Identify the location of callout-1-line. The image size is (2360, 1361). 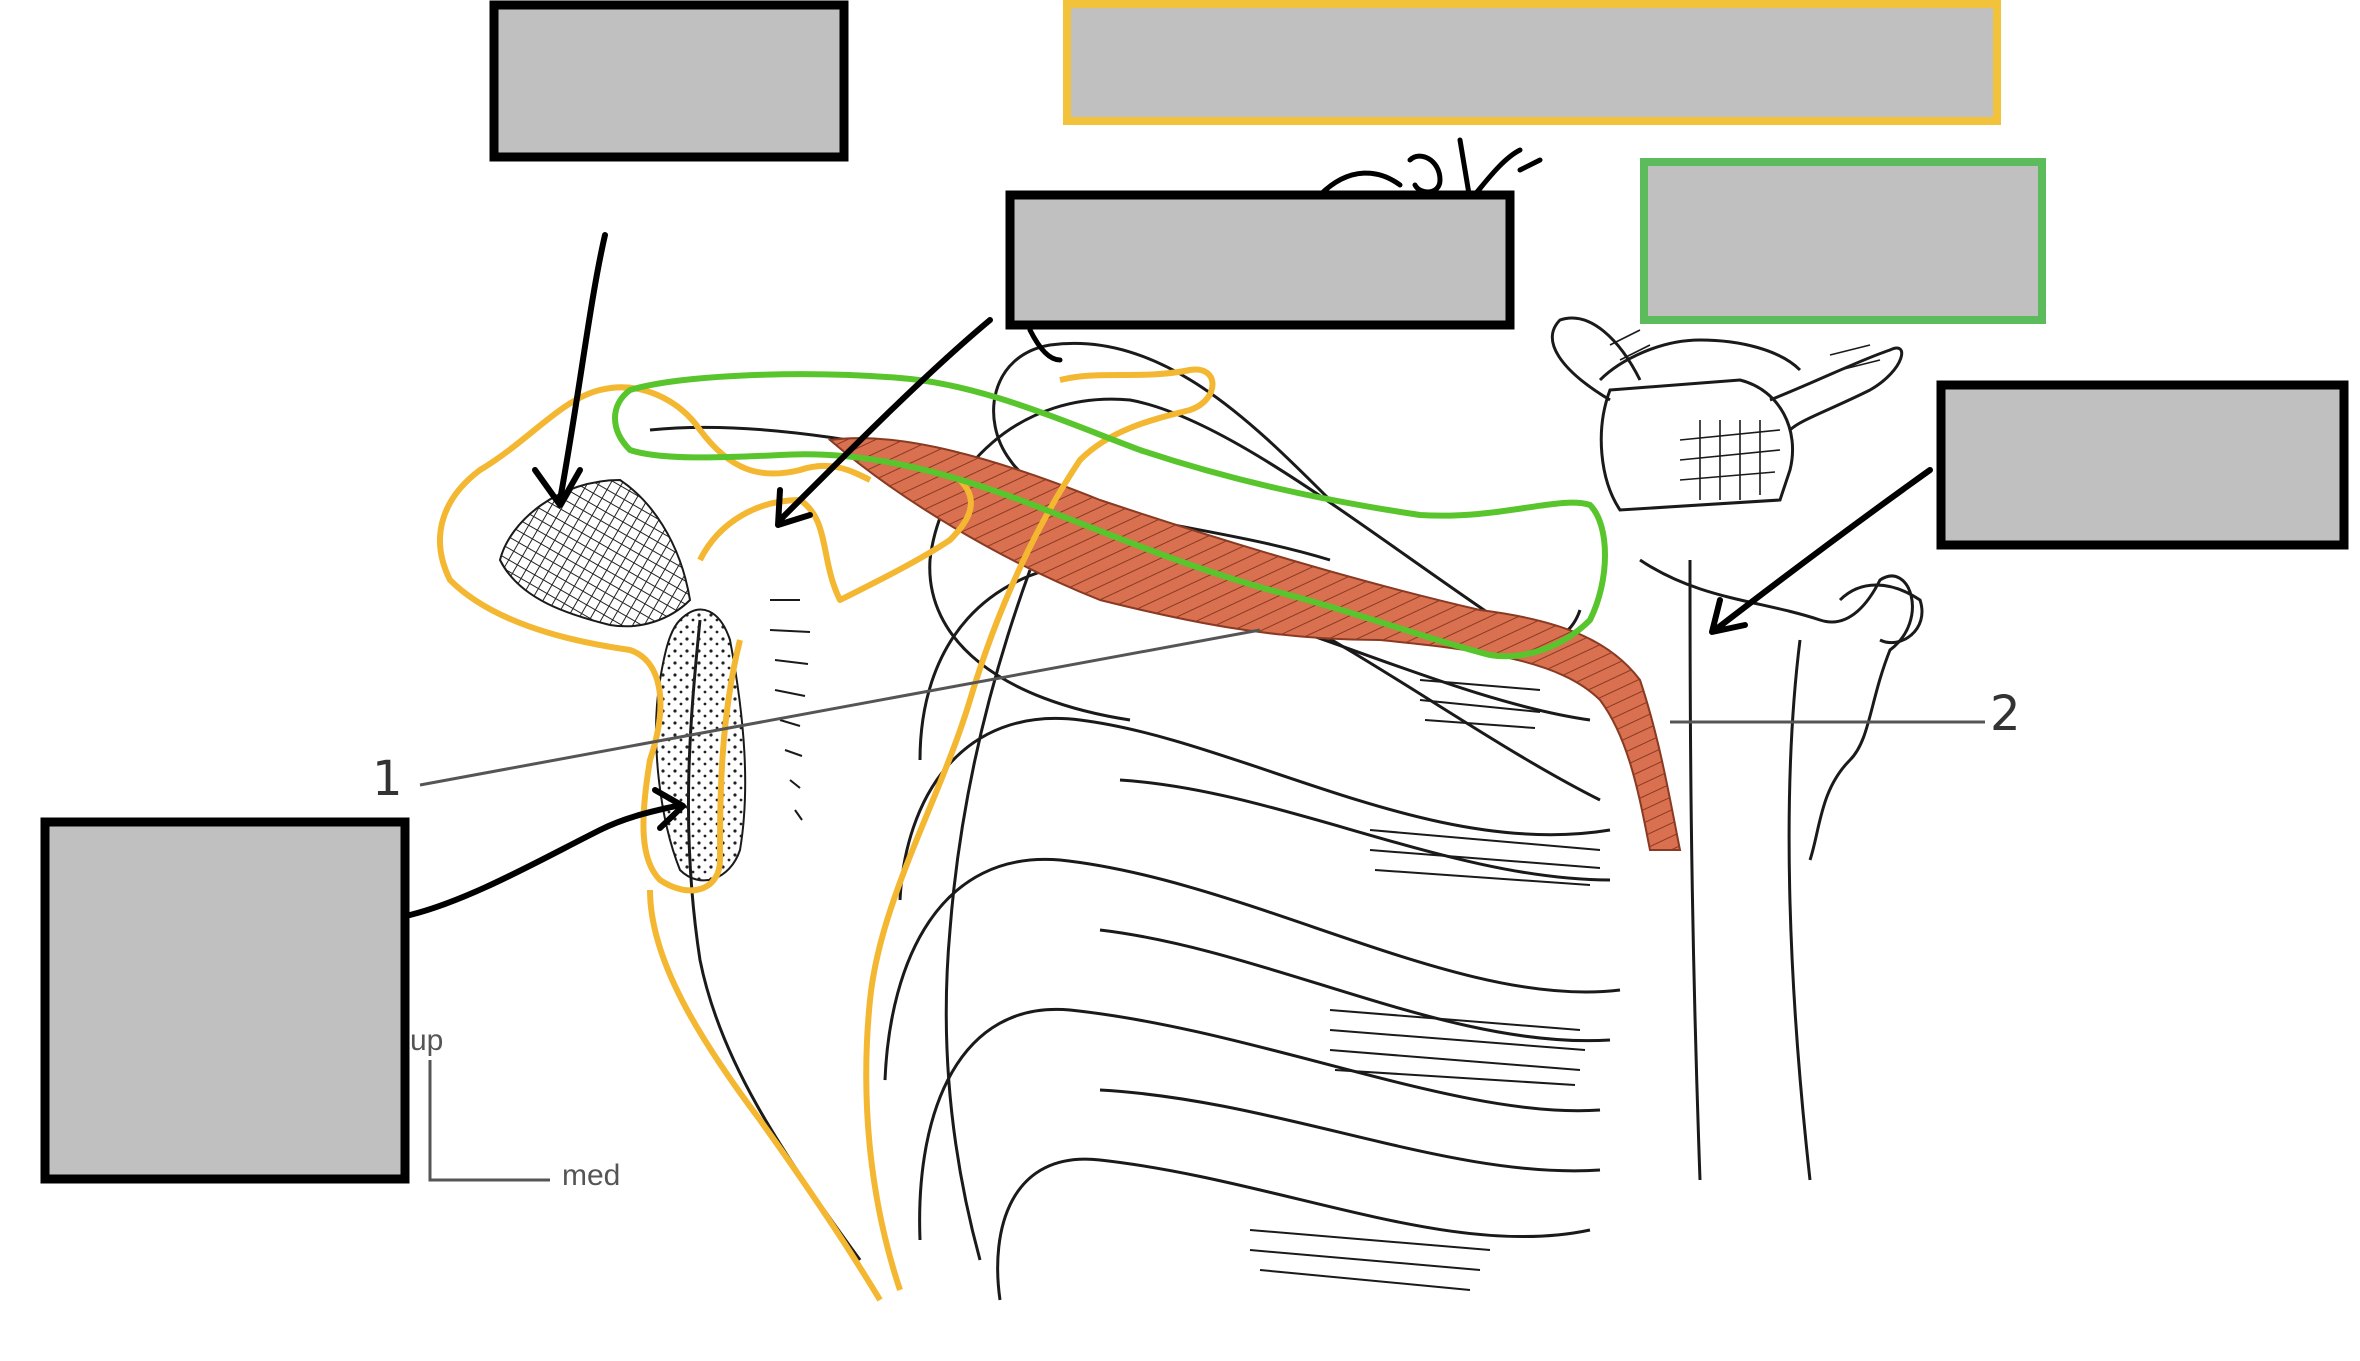
(840, 707).